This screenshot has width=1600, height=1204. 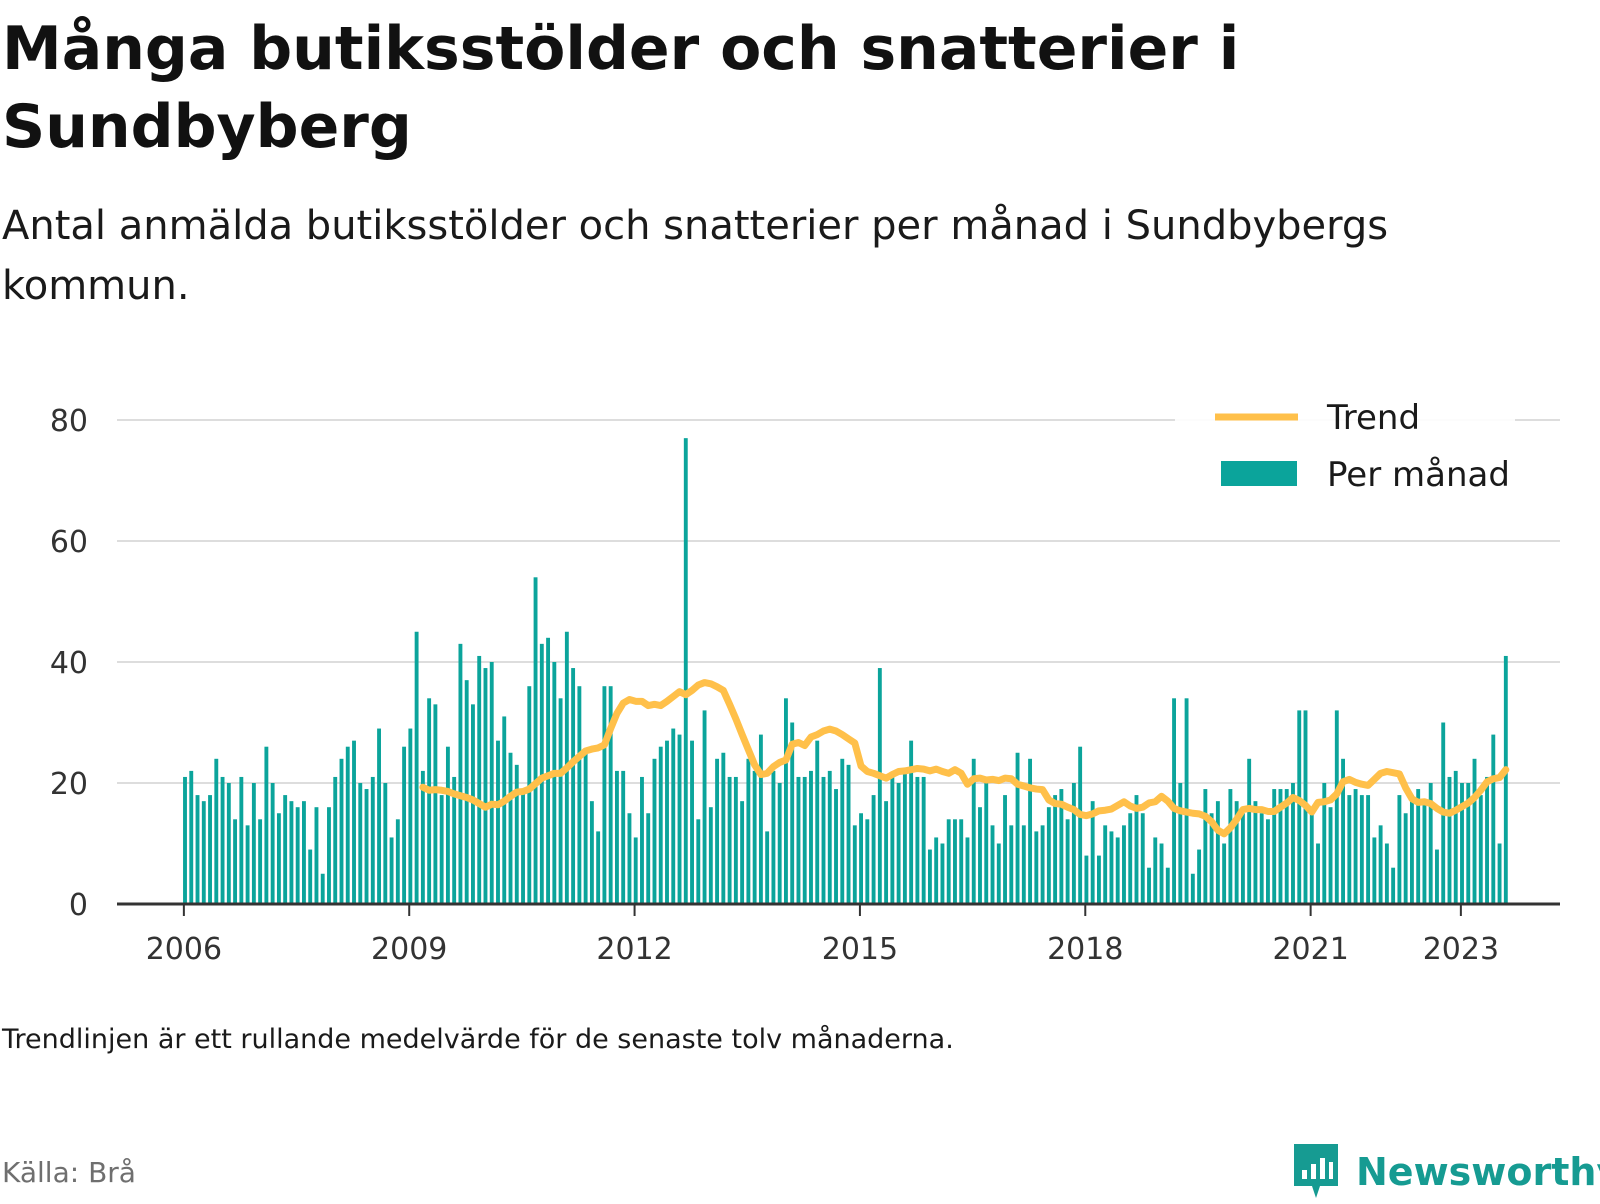 I want to click on brand-logo: Newsworthy, so click(x=1445, y=1172).